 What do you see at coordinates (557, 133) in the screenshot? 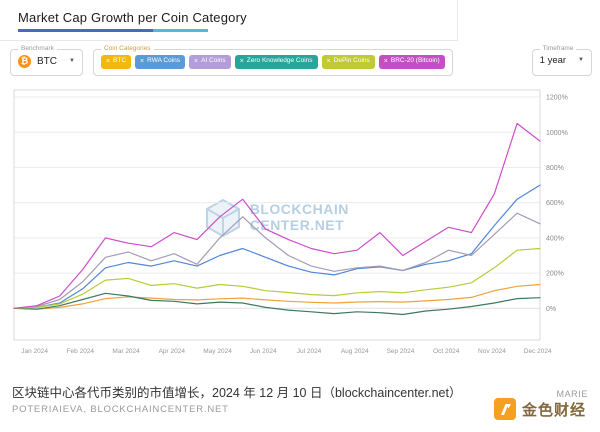
I see `y-tick-label: 1000%` at bounding box center [557, 133].